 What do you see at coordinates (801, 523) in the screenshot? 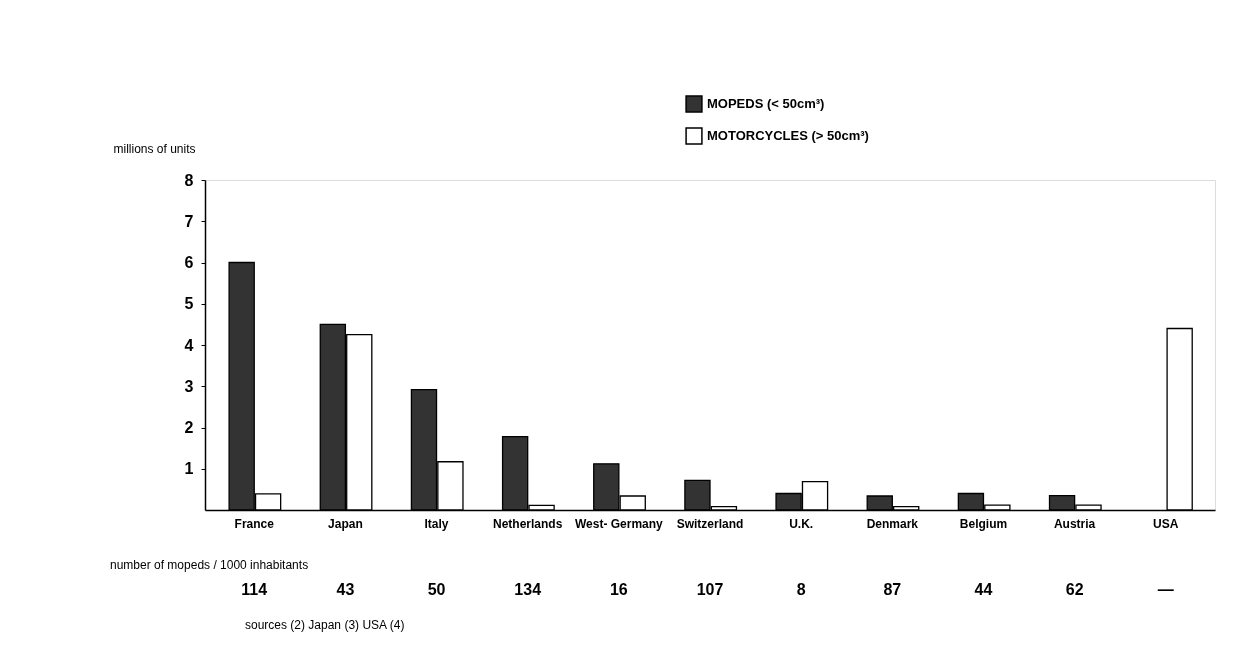
I see `x-tick-label: U.K.` at bounding box center [801, 523].